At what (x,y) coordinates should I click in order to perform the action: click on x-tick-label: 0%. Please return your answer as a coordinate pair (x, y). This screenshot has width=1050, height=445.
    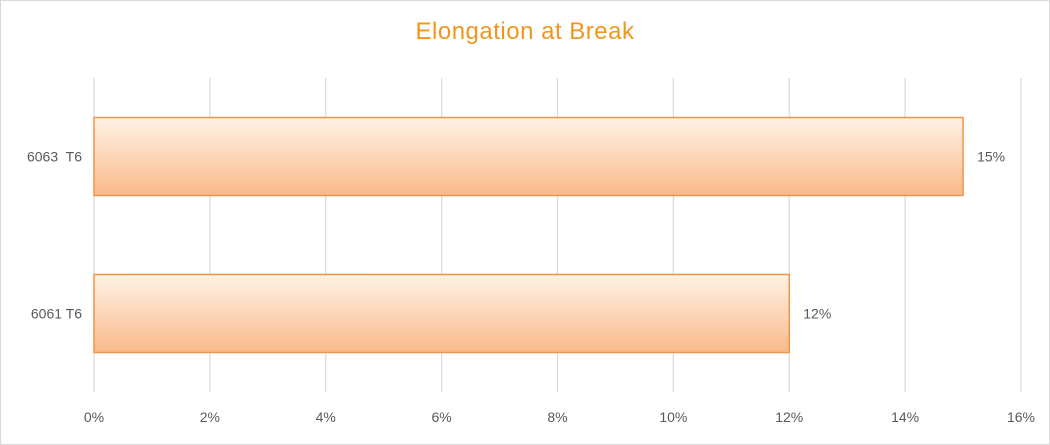
    Looking at the image, I should click on (94, 417).